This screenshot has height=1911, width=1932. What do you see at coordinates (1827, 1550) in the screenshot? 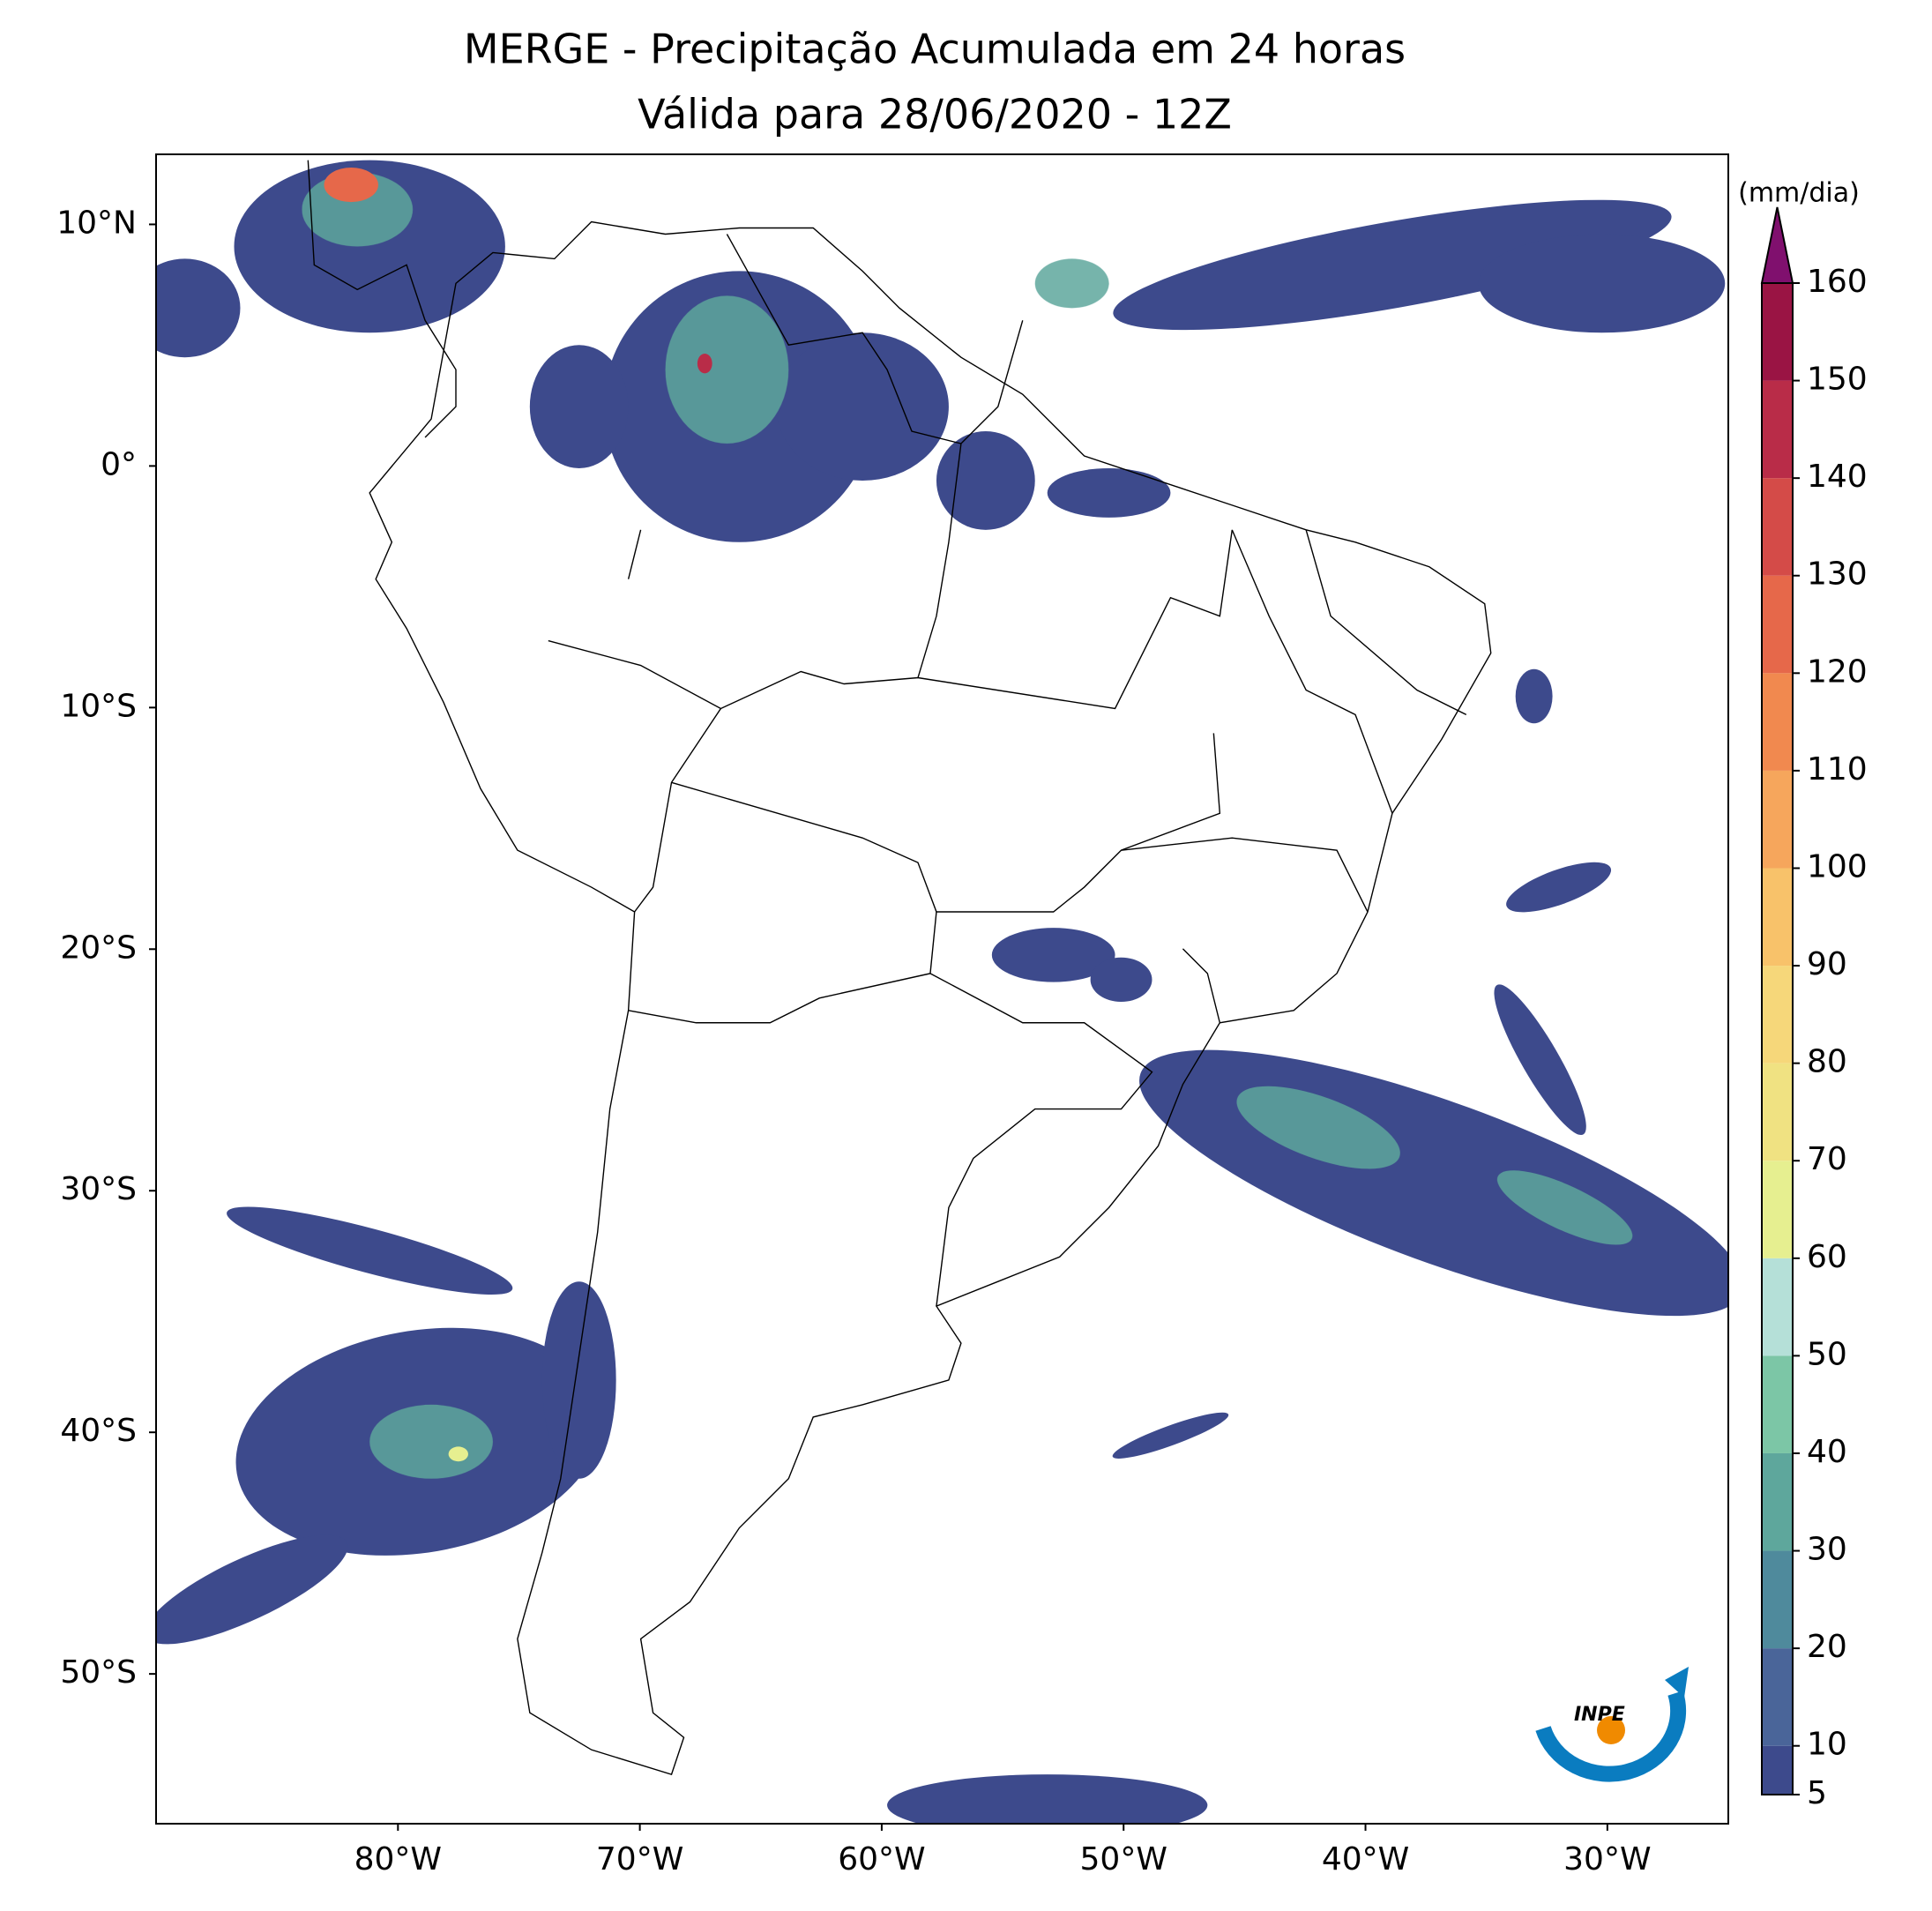
I see `colorbar-tick-label: 30` at bounding box center [1827, 1550].